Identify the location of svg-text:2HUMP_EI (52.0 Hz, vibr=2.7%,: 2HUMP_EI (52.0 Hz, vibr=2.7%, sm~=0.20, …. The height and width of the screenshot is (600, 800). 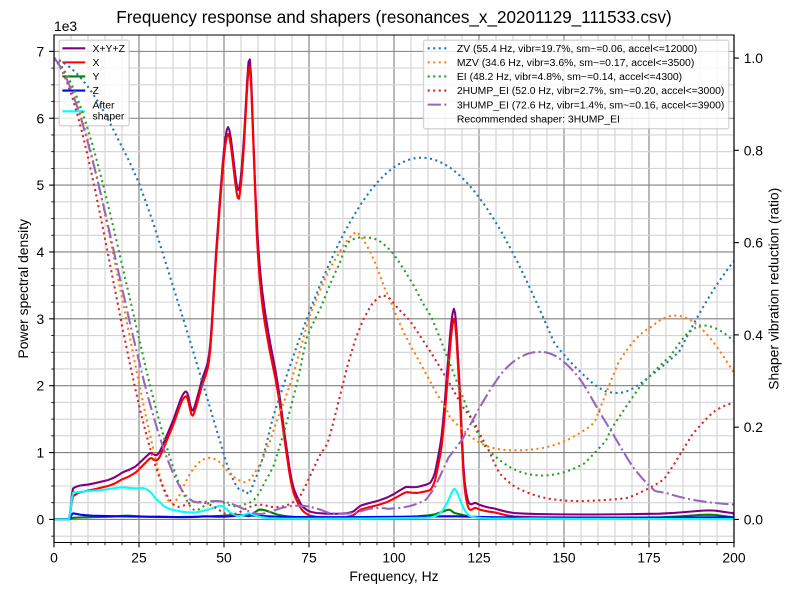
(591, 91).